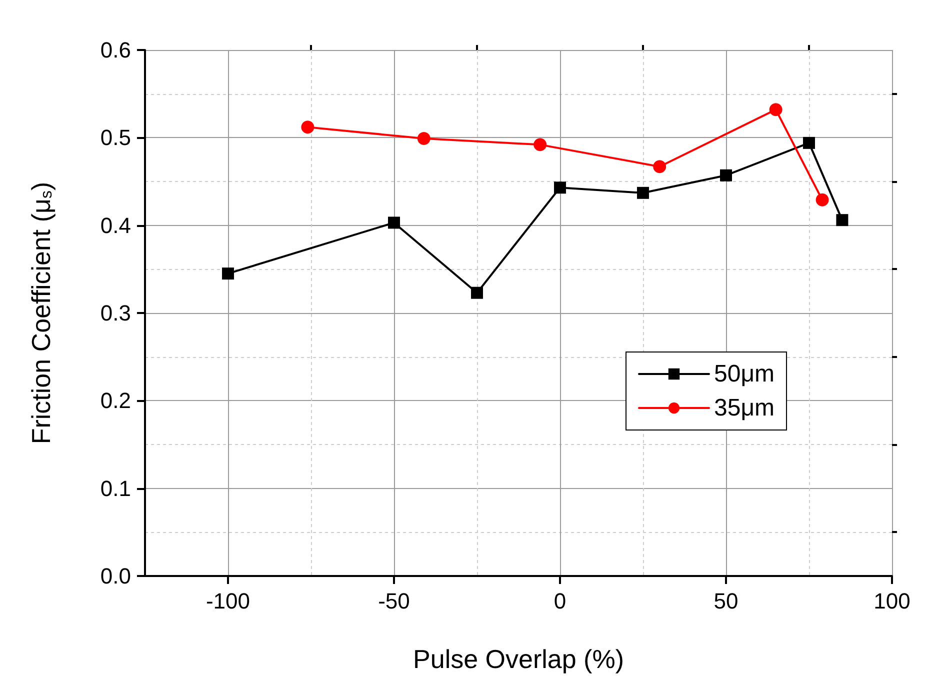 This screenshot has height=692, width=926. I want to click on y-tick-label: 0.5, so click(115, 137).